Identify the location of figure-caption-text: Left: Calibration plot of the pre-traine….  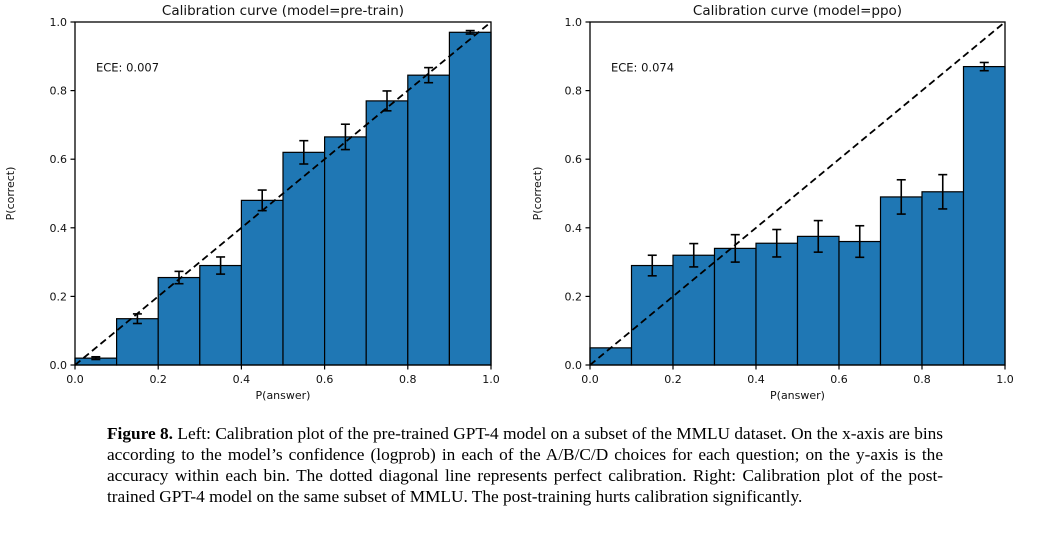
(525, 465).